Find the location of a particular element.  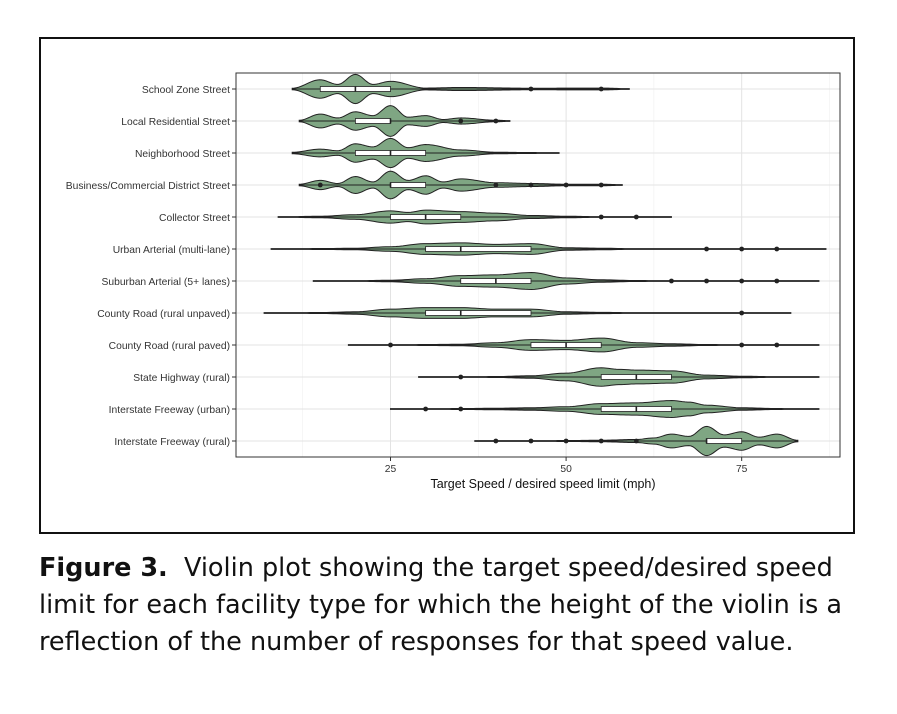

y-tick-label: Business/Commercial District Street is located at coordinates (148, 186).